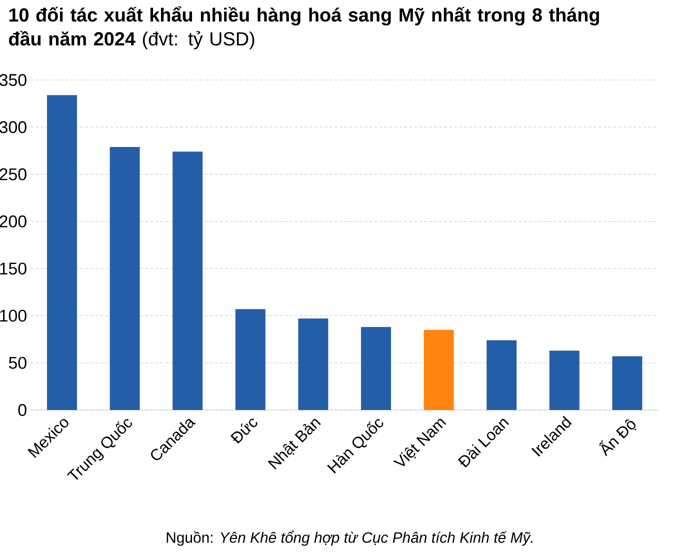  Describe the element at coordinates (13, 221) in the screenshot. I see `y-tick-label: 200` at that location.